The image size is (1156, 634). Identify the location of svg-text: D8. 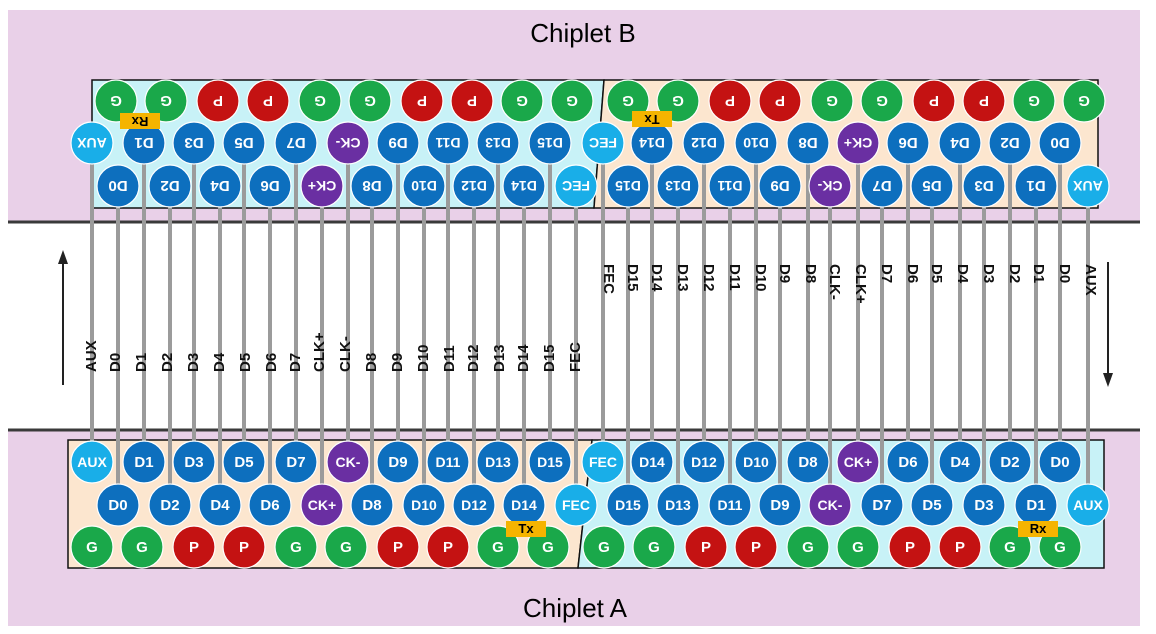
(807, 462).